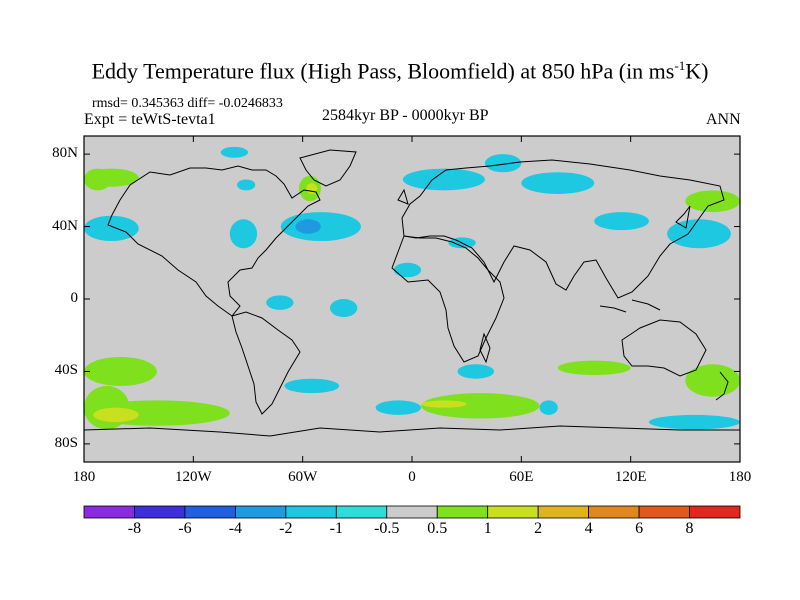  Describe the element at coordinates (403, 196) in the screenshot. I see `coast-uk` at that location.